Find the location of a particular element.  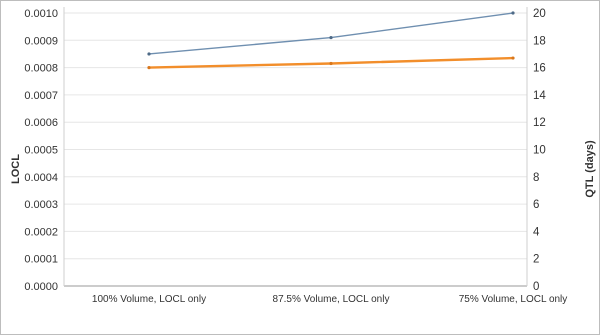

right-tick-label: 14 is located at coordinates (539, 96).